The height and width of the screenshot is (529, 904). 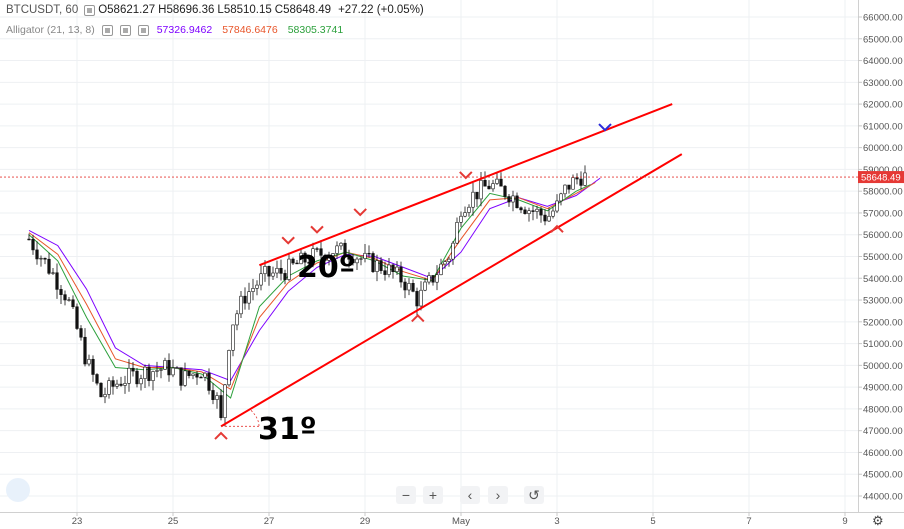 What do you see at coordinates (241, 418) in the screenshot?
I see `angle-guide` at bounding box center [241, 418].